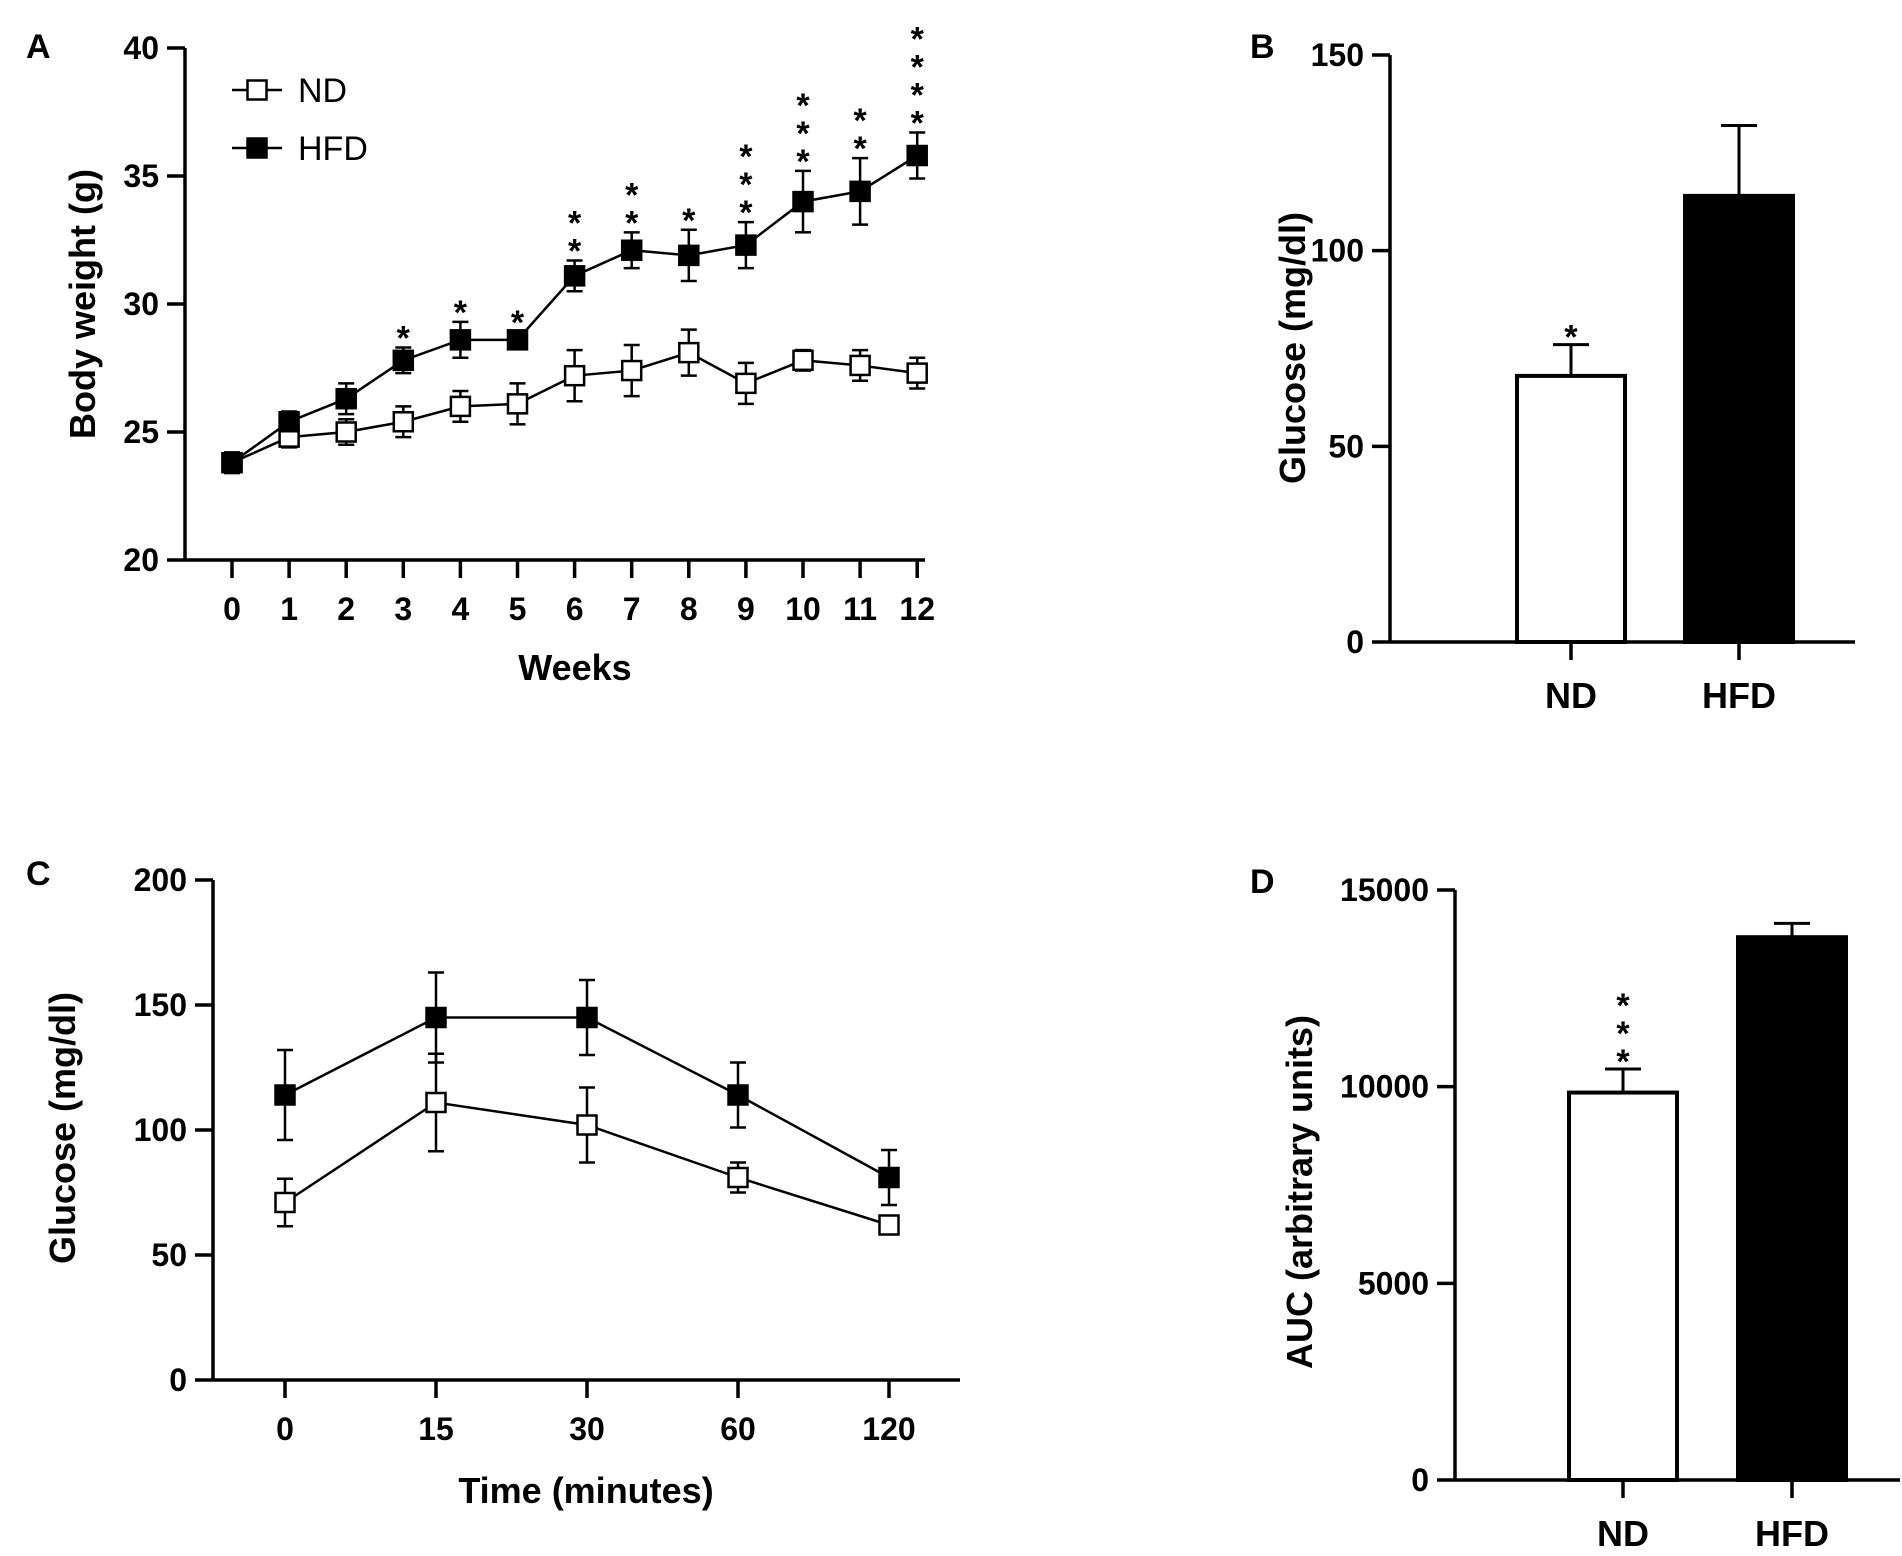 Image resolution: width=1902 pixels, height=1556 pixels. What do you see at coordinates (518, 609) in the screenshot?
I see `x-tick-label: 5` at bounding box center [518, 609].